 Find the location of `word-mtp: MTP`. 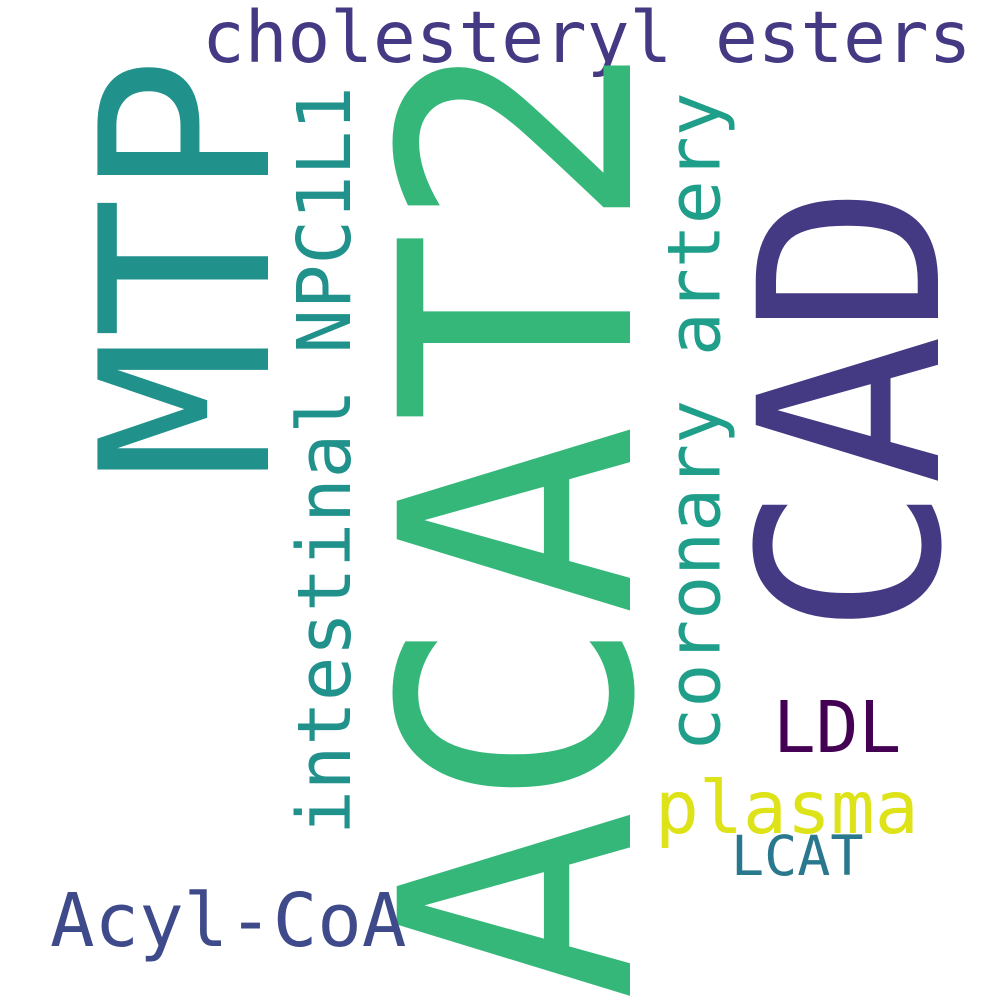

word-mtp: MTP is located at coordinates (188, 268).